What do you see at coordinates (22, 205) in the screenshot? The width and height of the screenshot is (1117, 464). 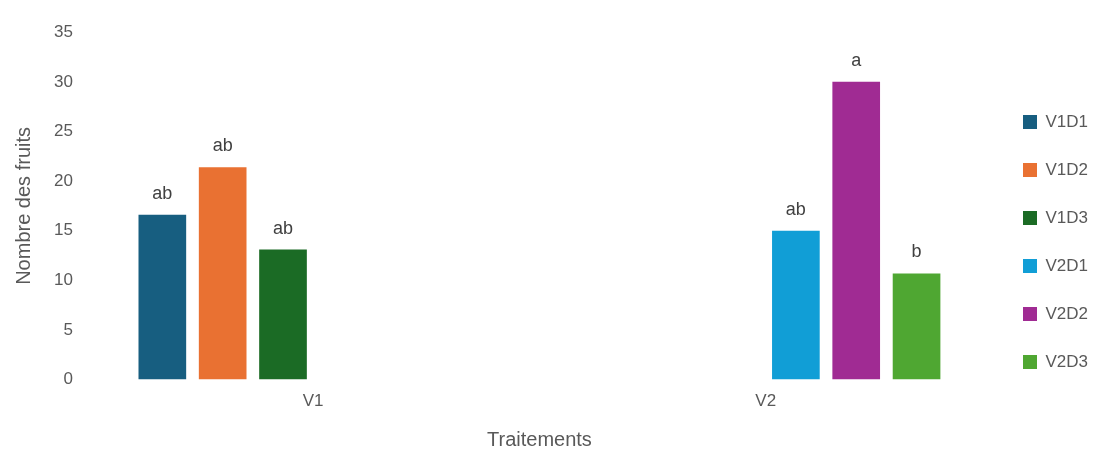 I see `y-axis-title: Nombre des fruits` at bounding box center [22, 205].